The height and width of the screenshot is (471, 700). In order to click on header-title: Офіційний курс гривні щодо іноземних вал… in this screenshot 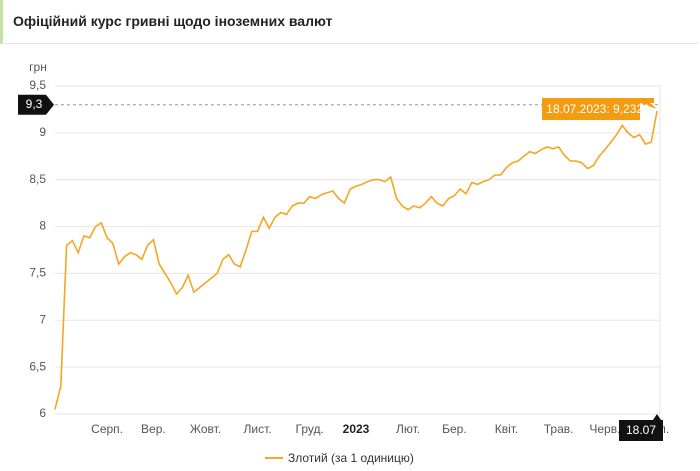, I will do `click(173, 21)`.